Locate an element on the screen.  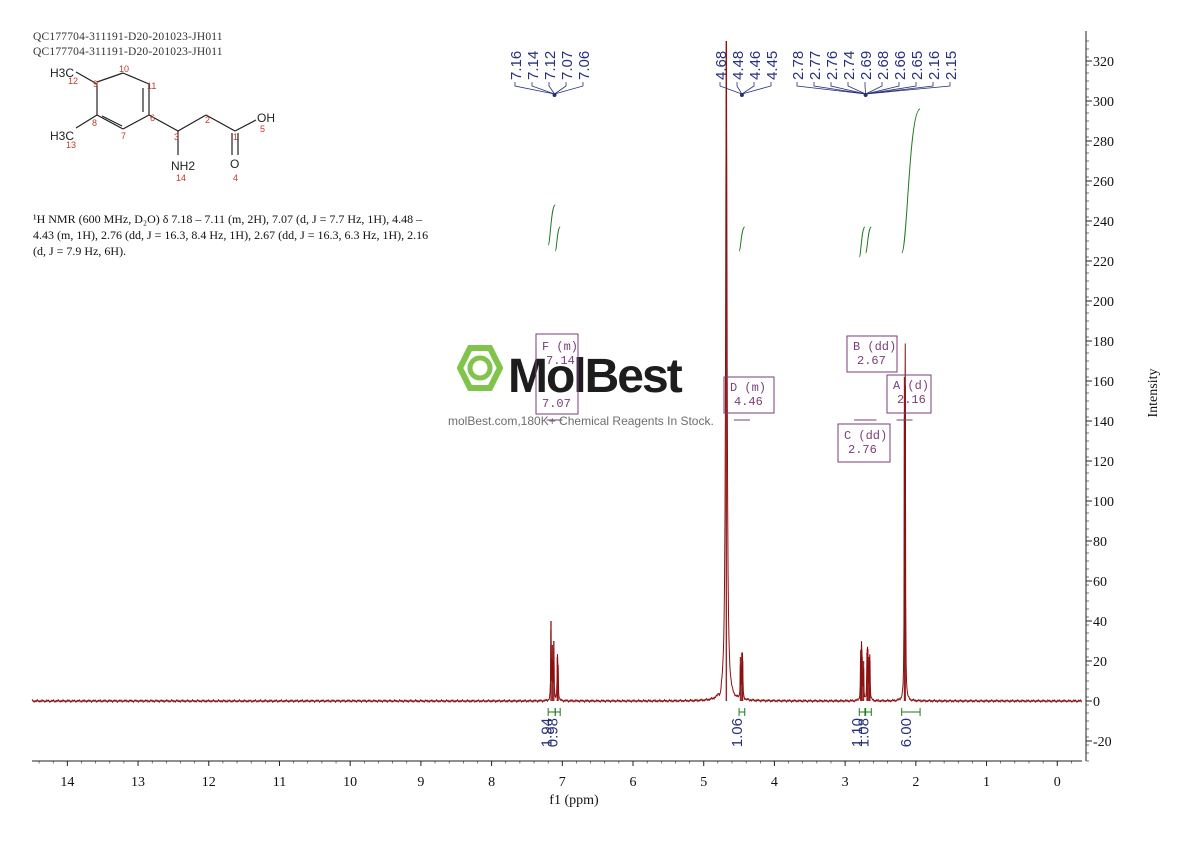
y-tick-label: 220 is located at coordinates (1103, 262).